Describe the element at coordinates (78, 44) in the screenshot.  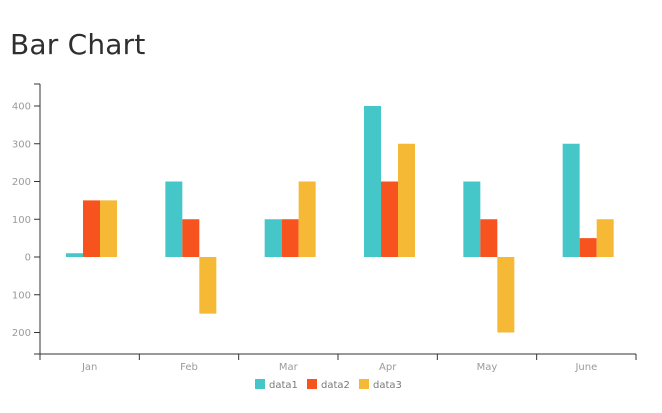
I see `chart-title: Bar Chart` at that location.